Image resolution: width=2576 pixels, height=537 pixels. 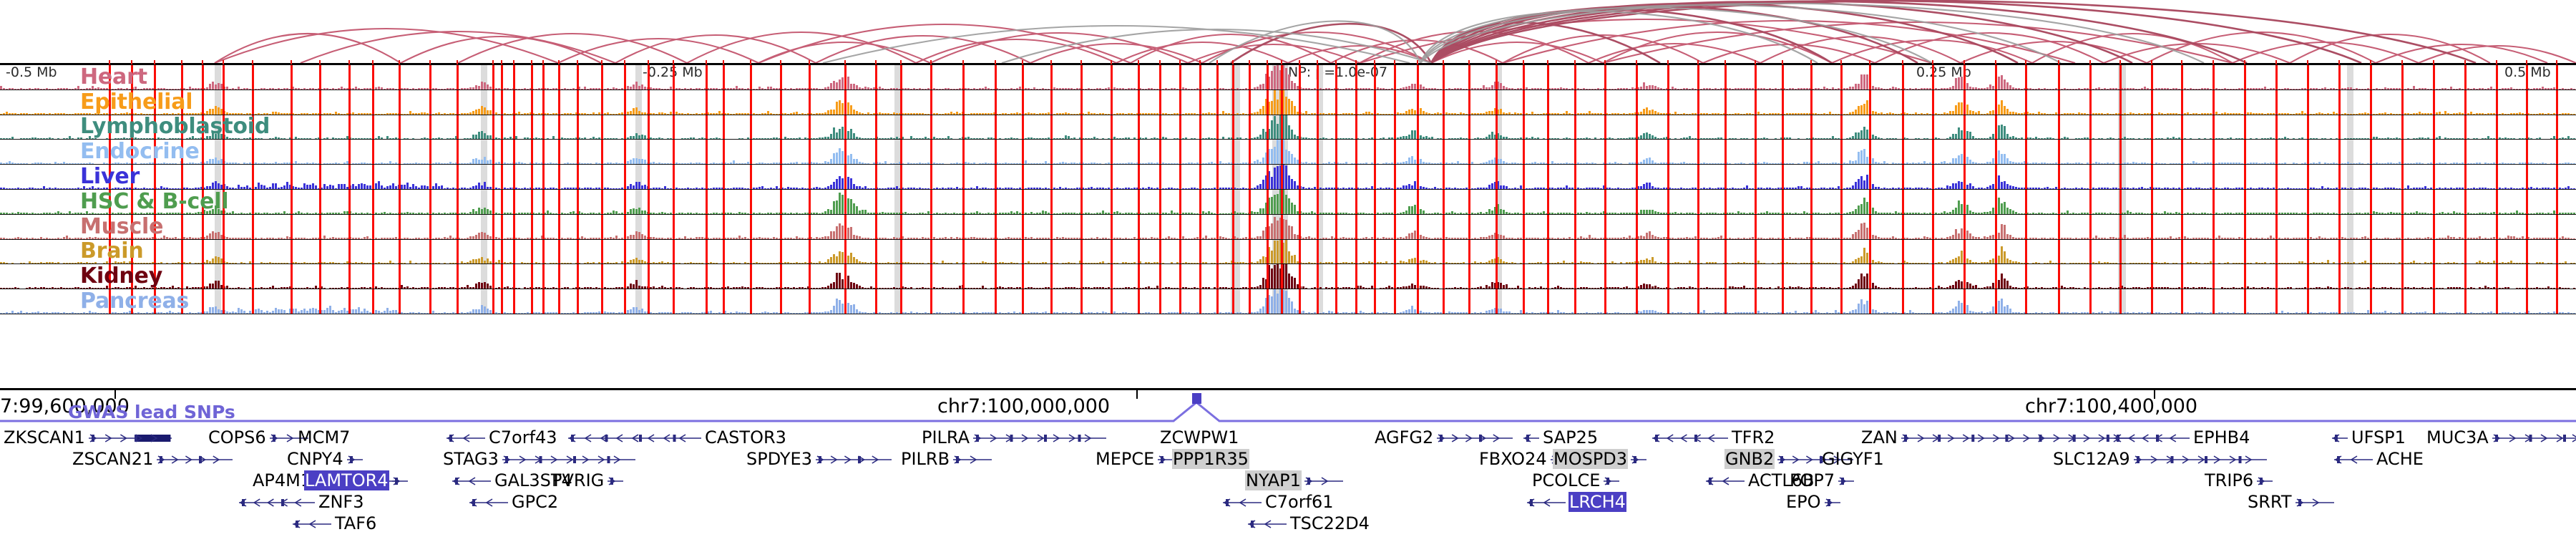 What do you see at coordinates (1295, 480) in the screenshot?
I see `gene-nyap1: NYAP1` at bounding box center [1295, 480].